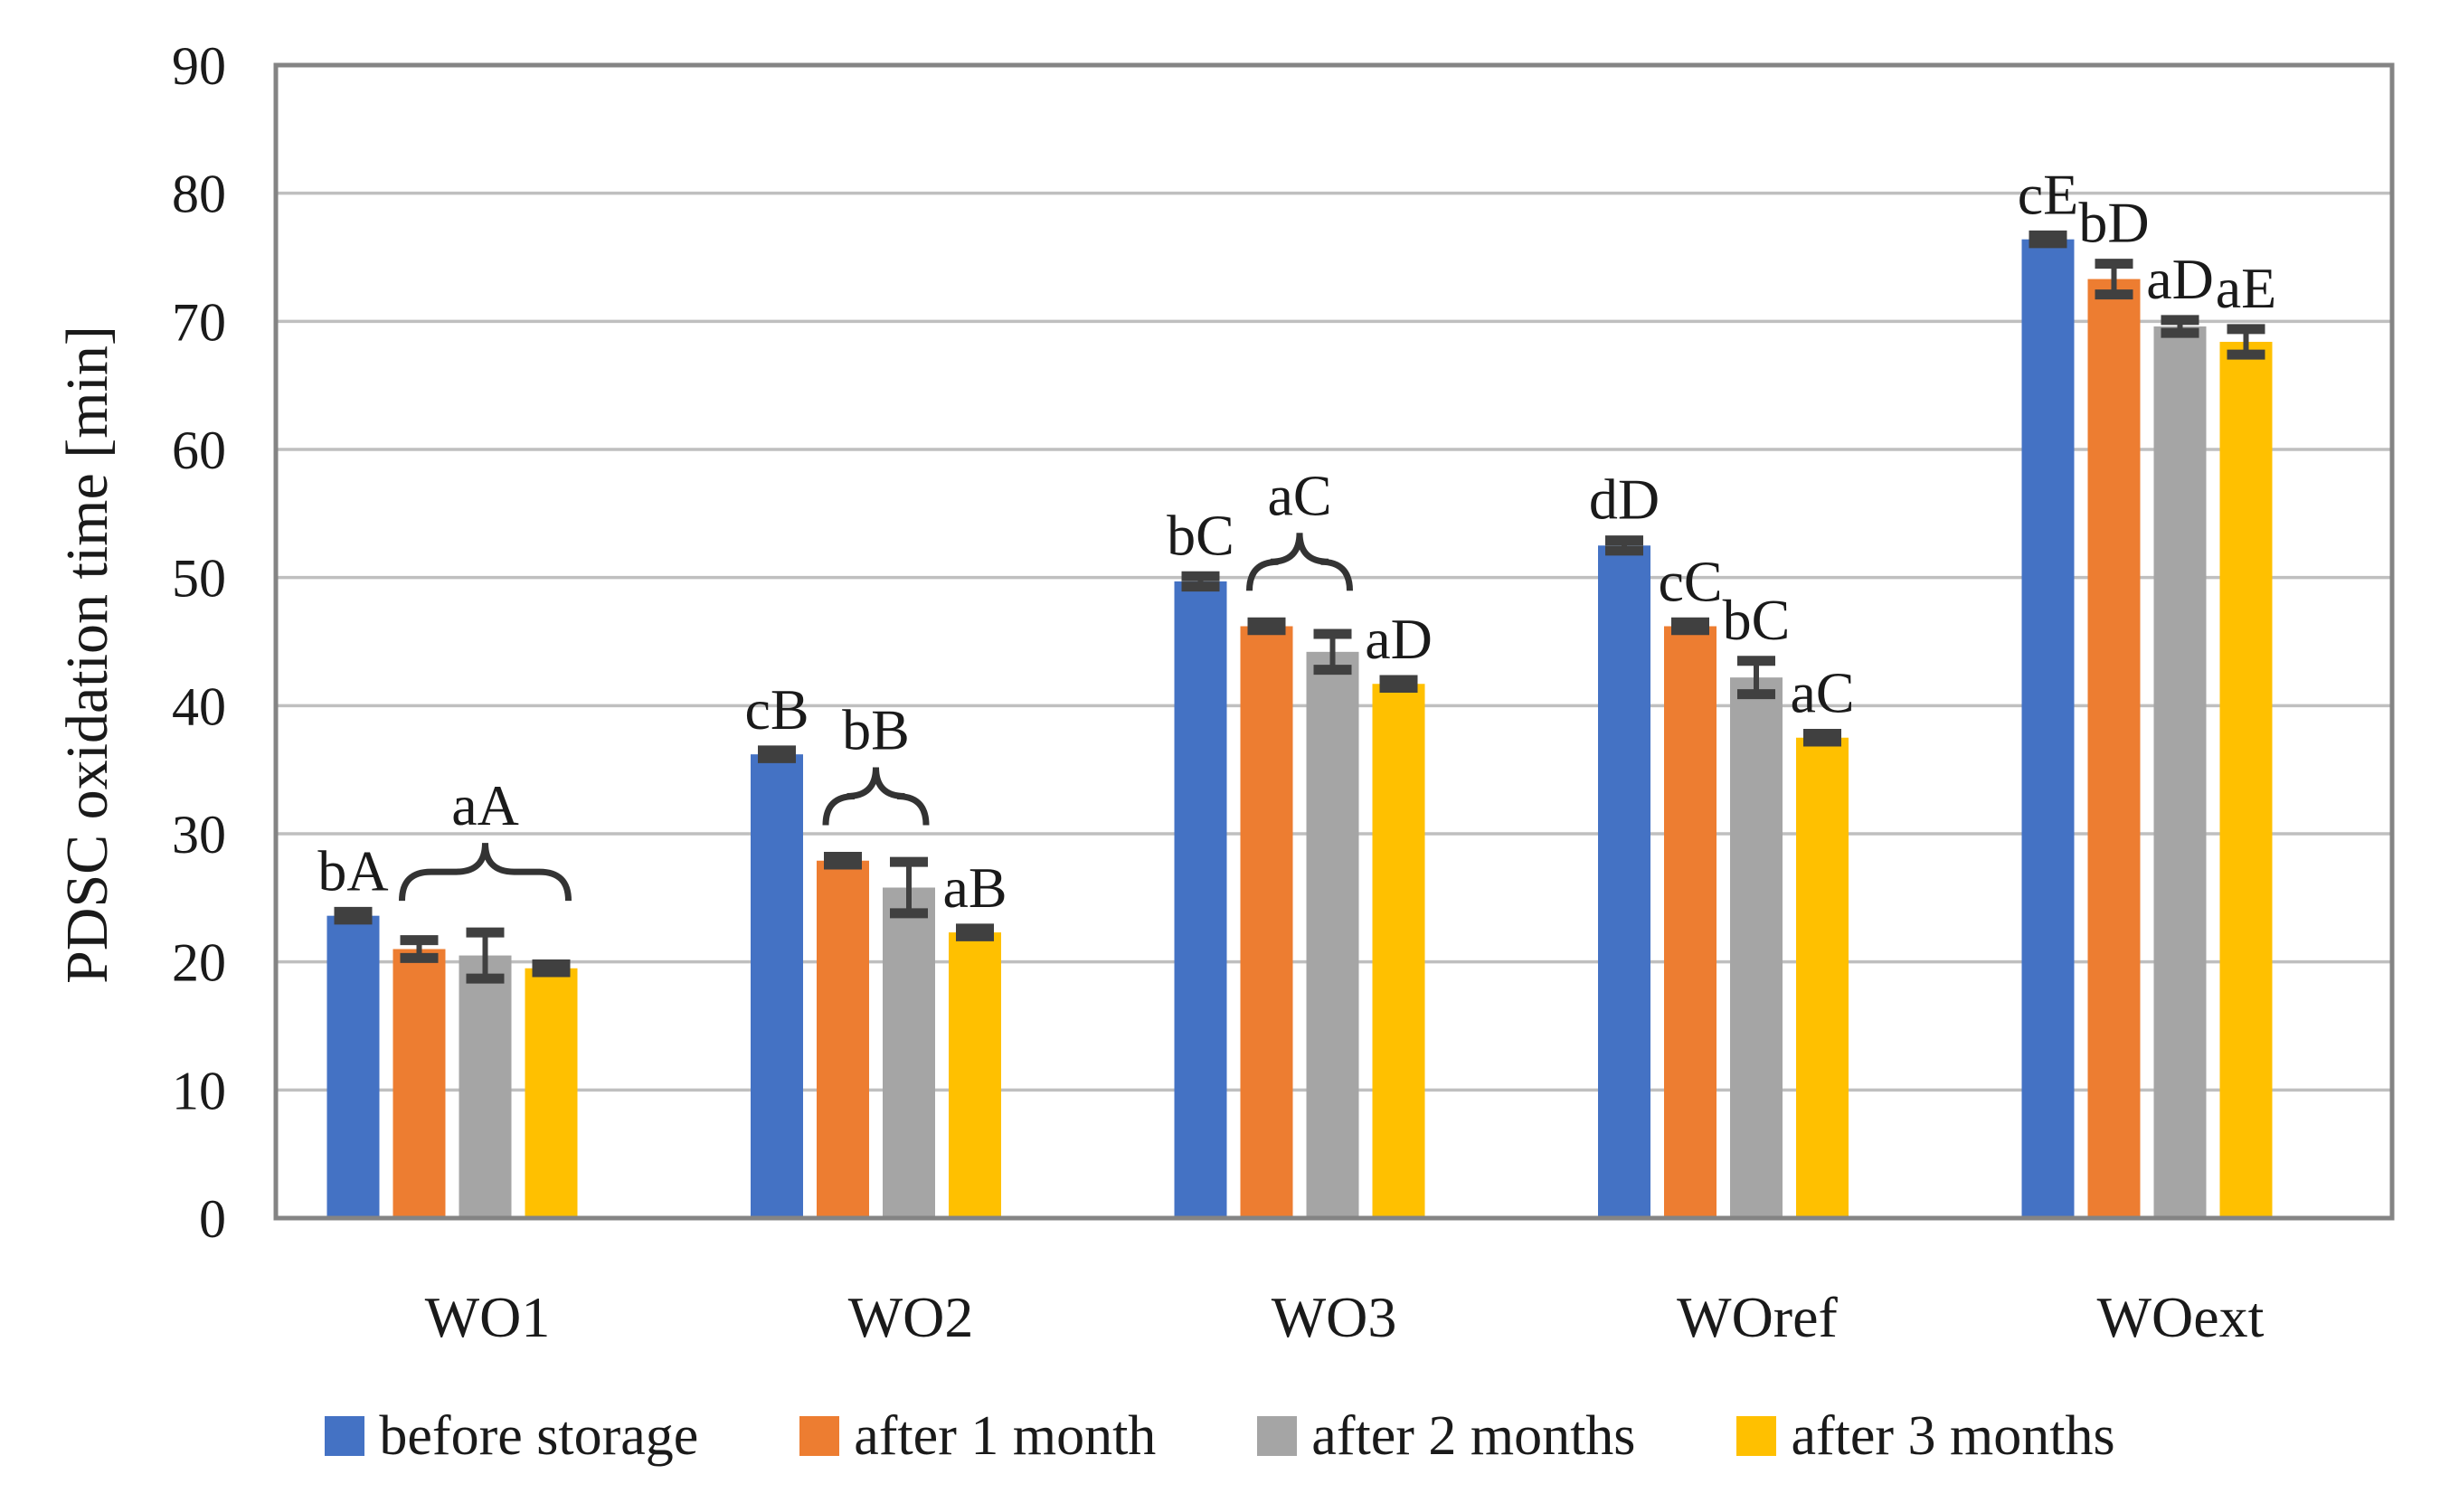  Describe the element at coordinates (1299, 495) in the screenshot. I see `annotation-aC-wo3: aC` at that location.